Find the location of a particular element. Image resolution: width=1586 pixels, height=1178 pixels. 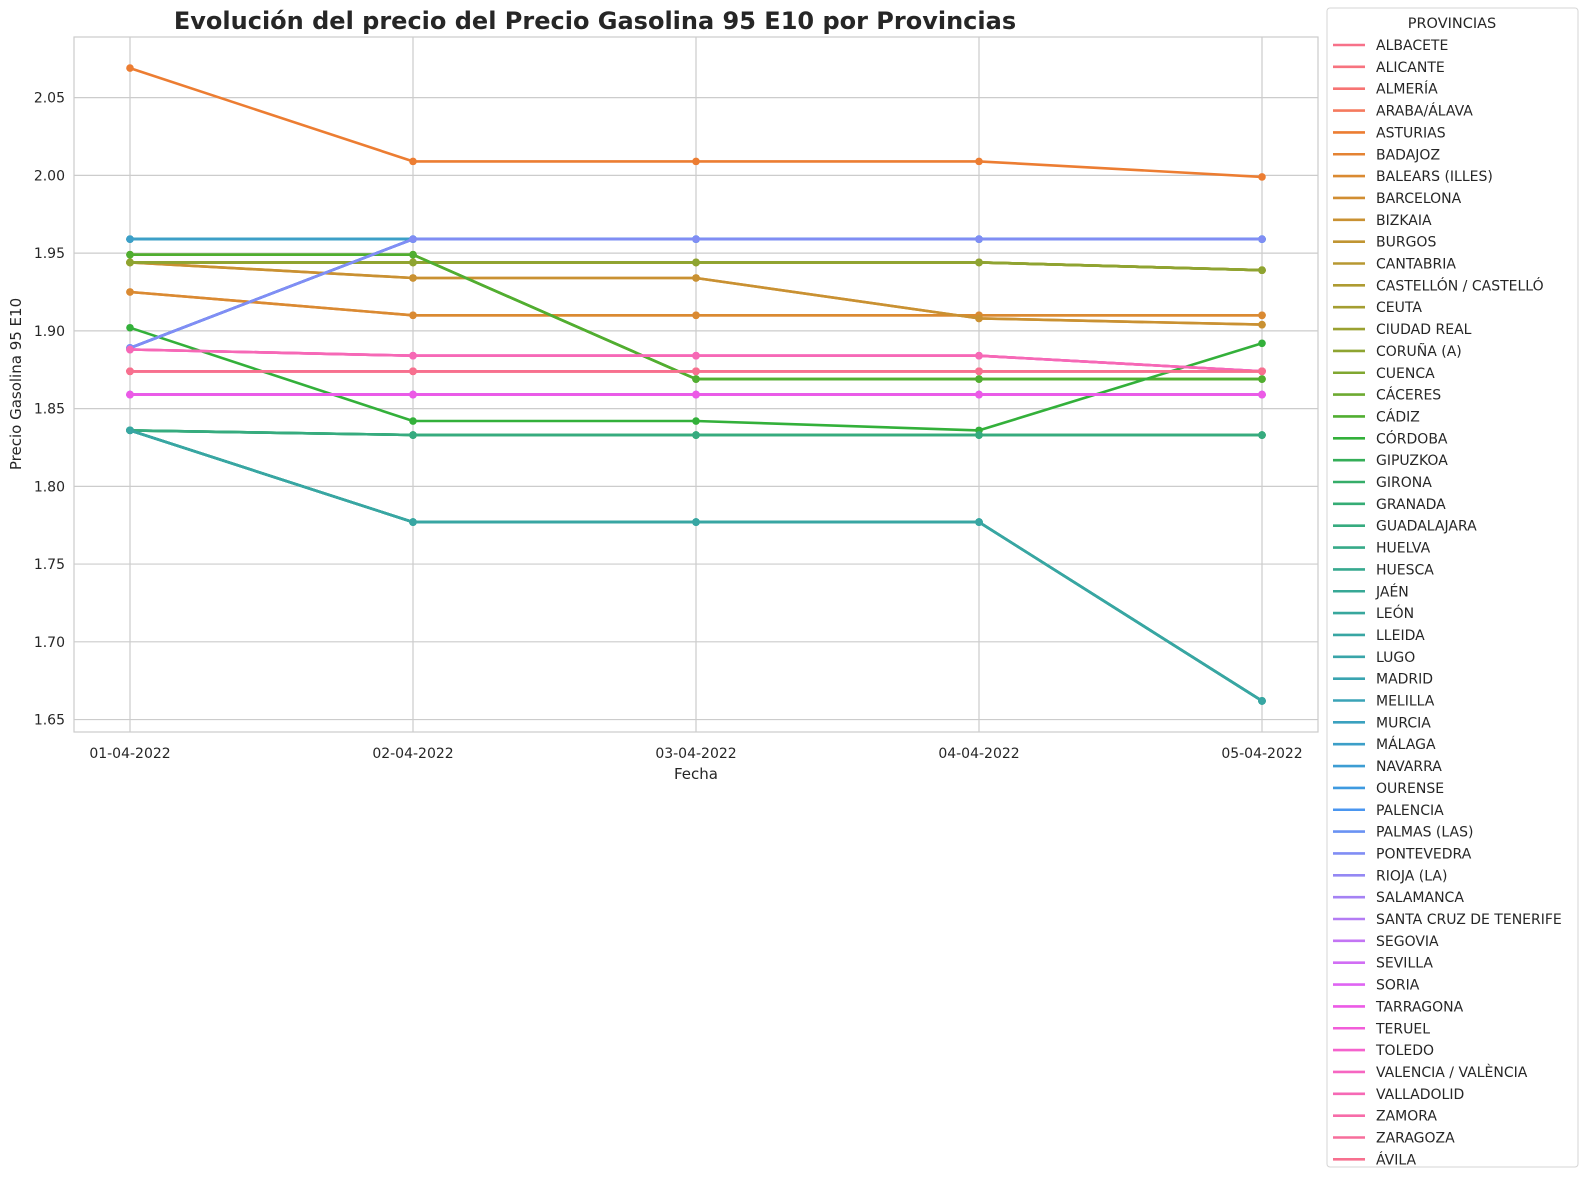

legend-entry: BIZKAIA is located at coordinates (1382, 221).